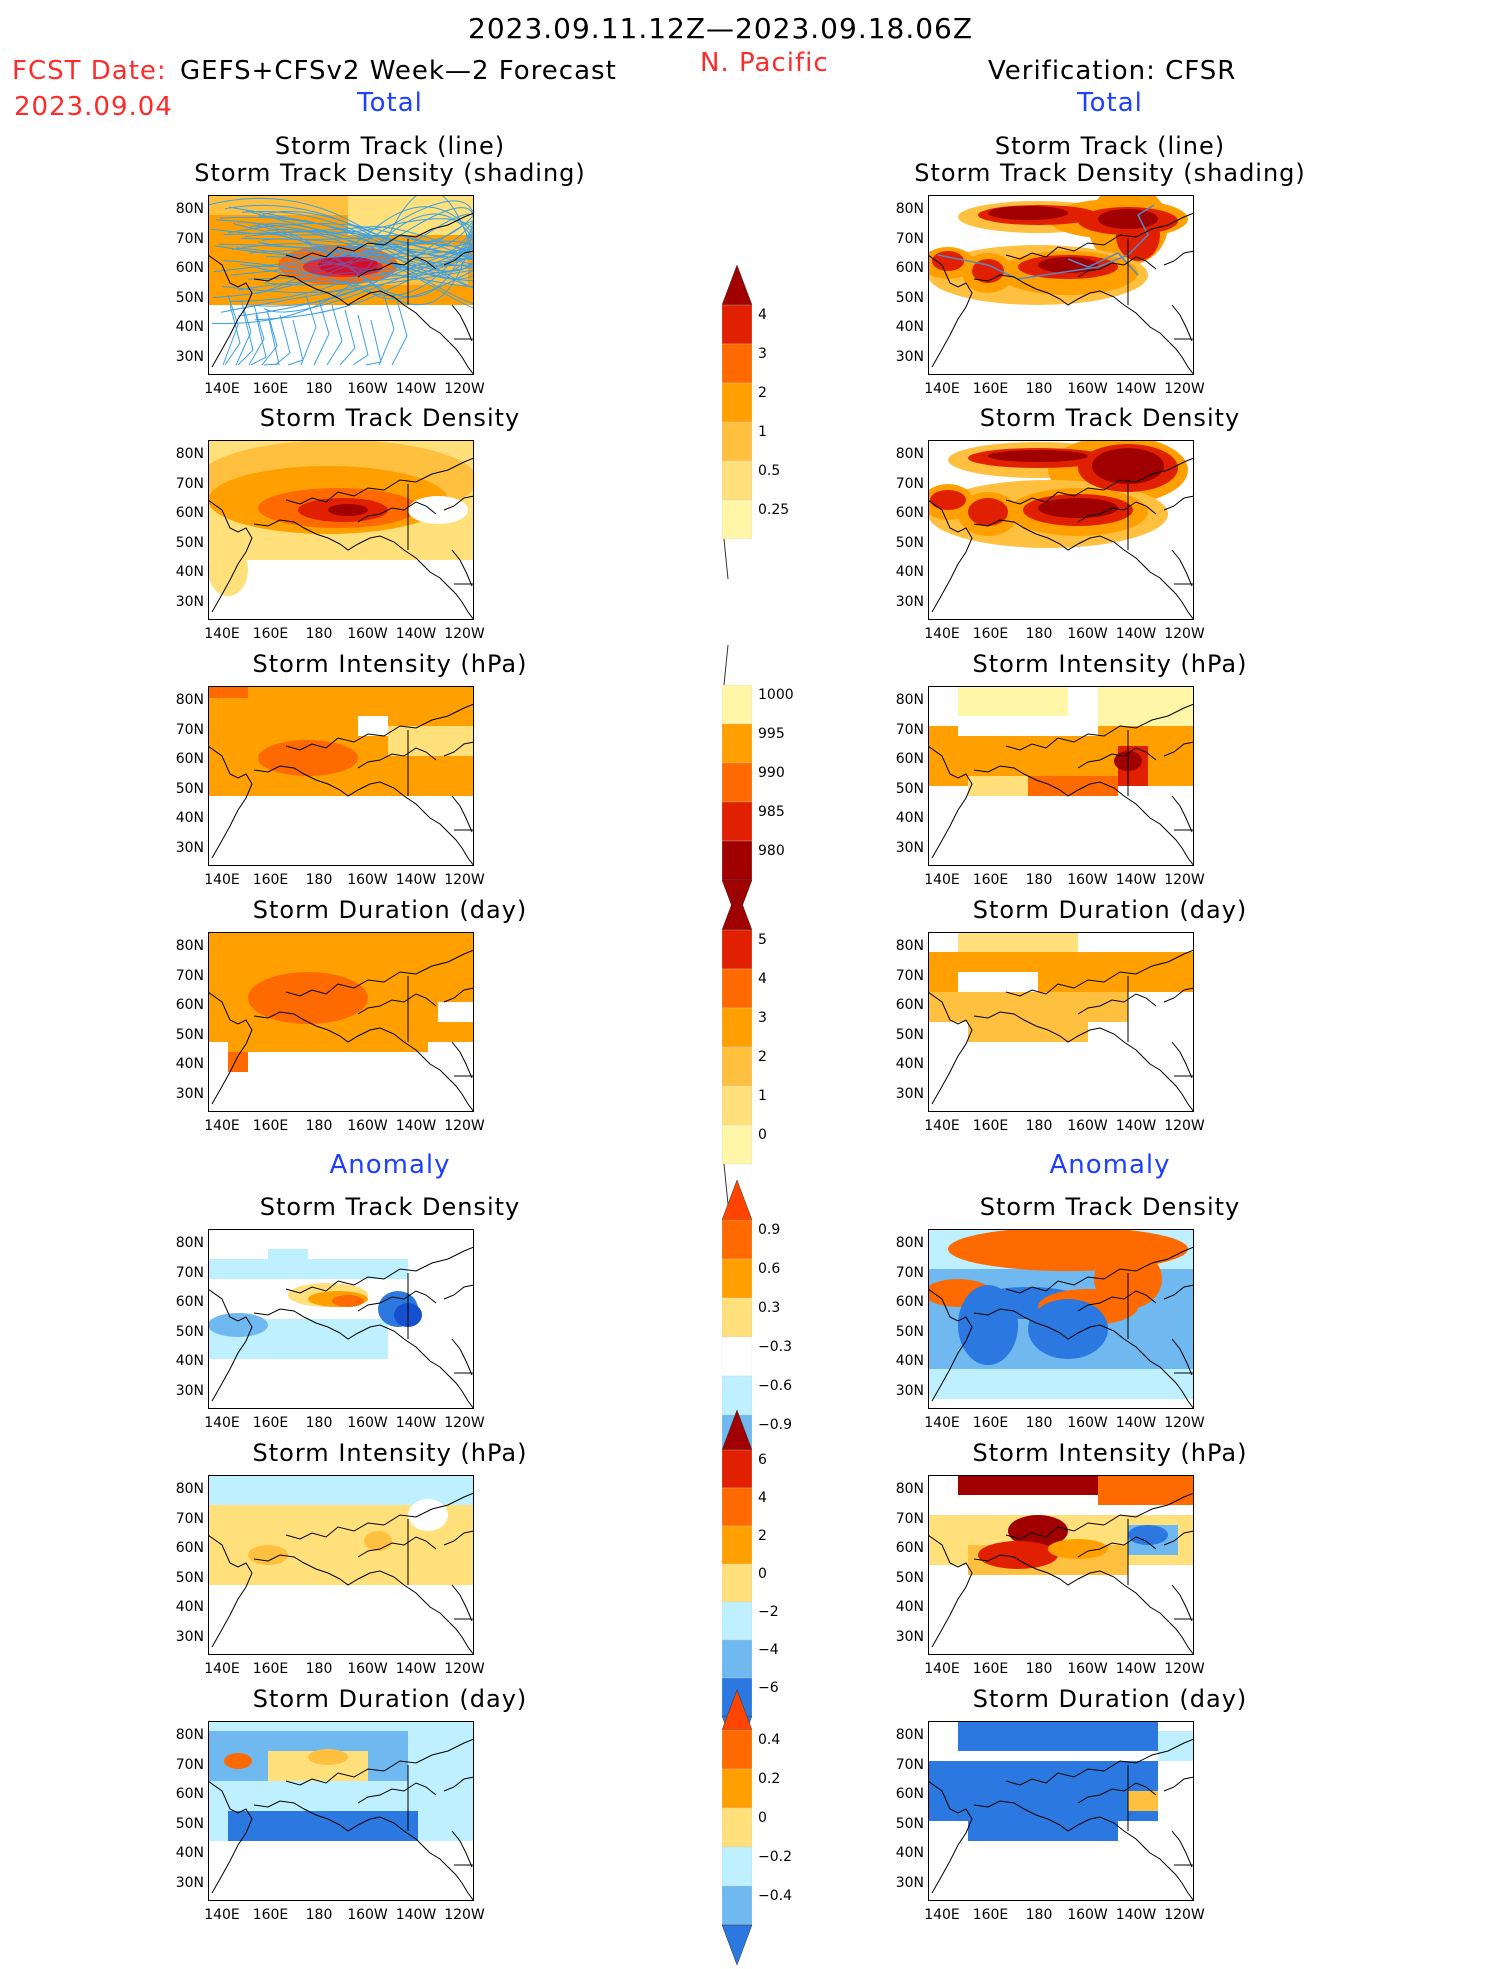 The width and height of the screenshot is (1487, 1969). I want to click on colorbar-label: −0.9, so click(775, 1424).